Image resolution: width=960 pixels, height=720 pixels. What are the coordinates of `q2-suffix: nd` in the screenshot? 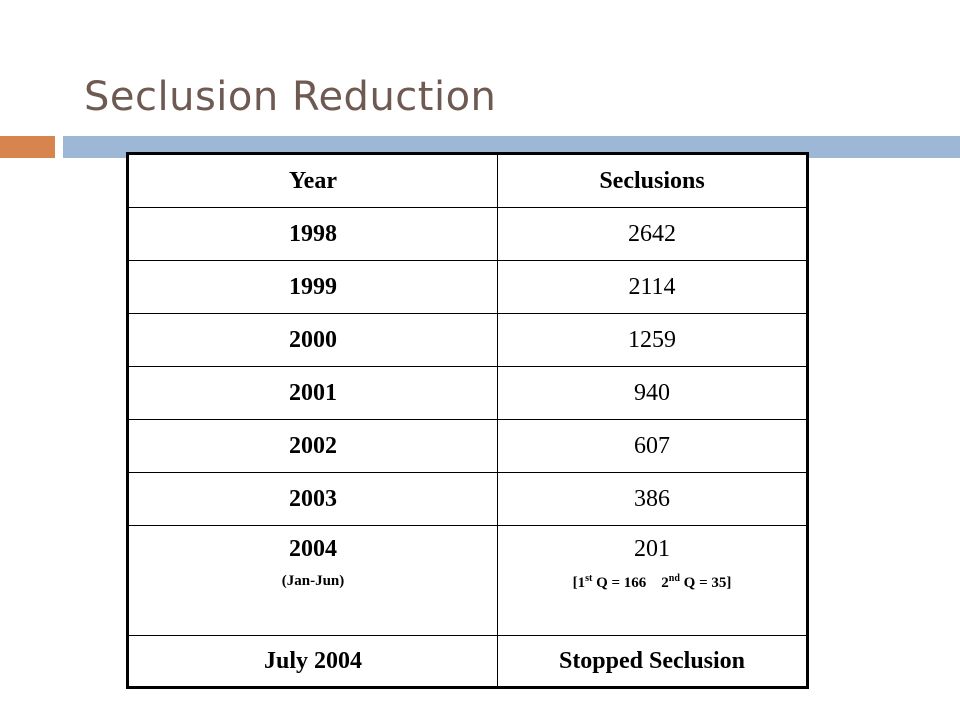 It's located at (674, 578).